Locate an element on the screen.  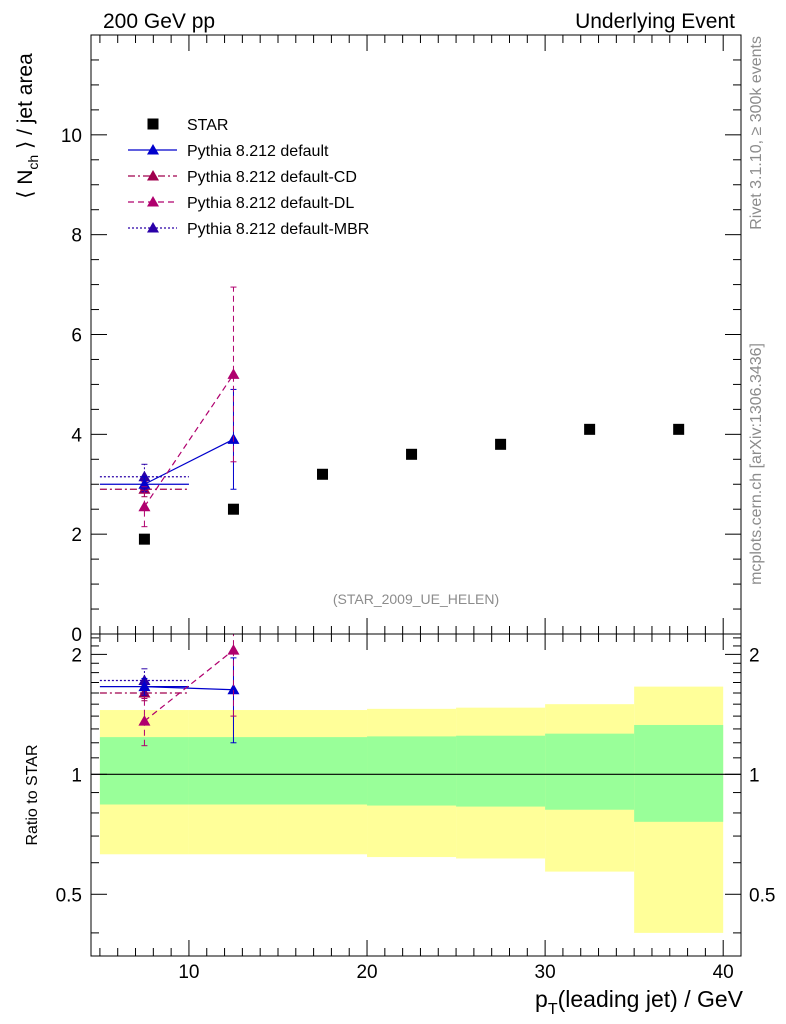
header-left: 200 GeV pp is located at coordinates (159, 21).